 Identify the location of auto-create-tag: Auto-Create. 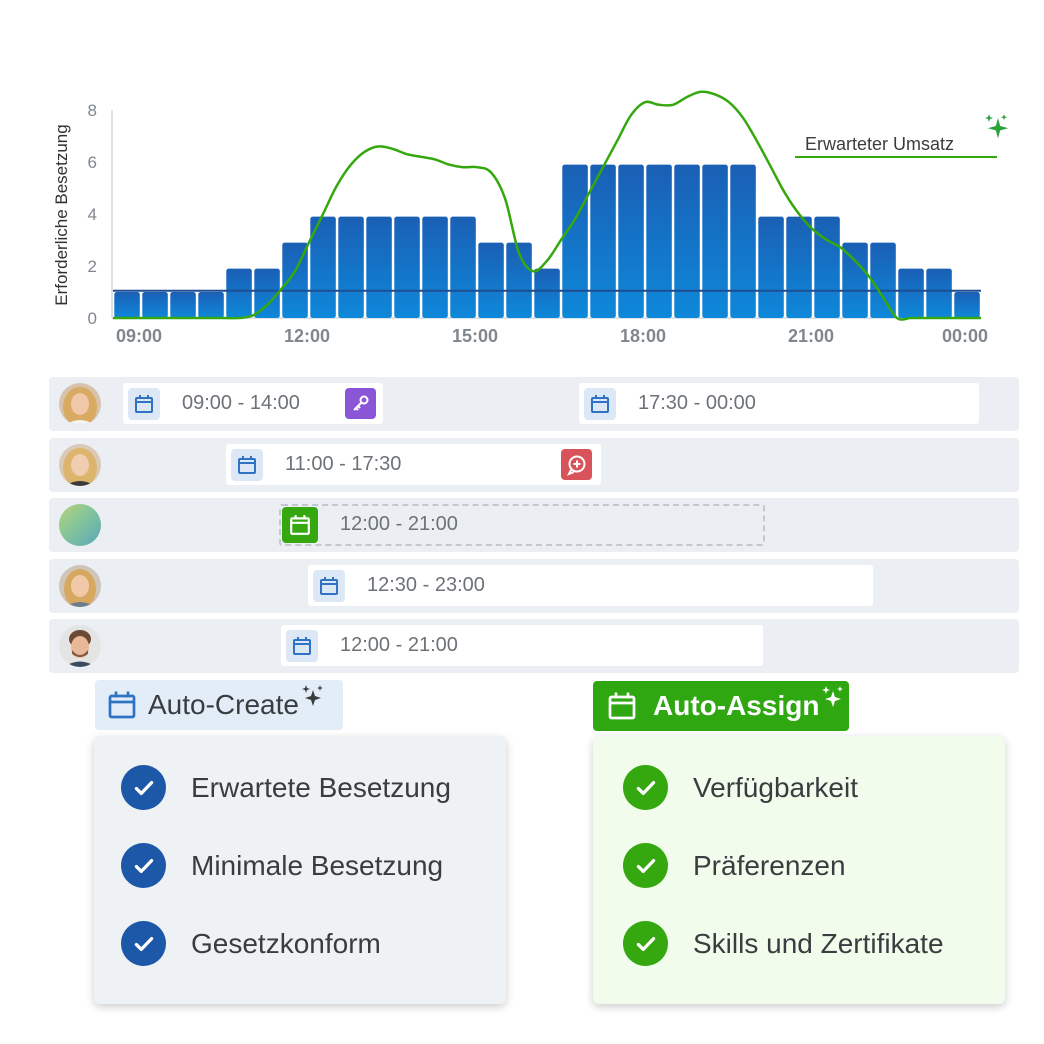
(219, 705).